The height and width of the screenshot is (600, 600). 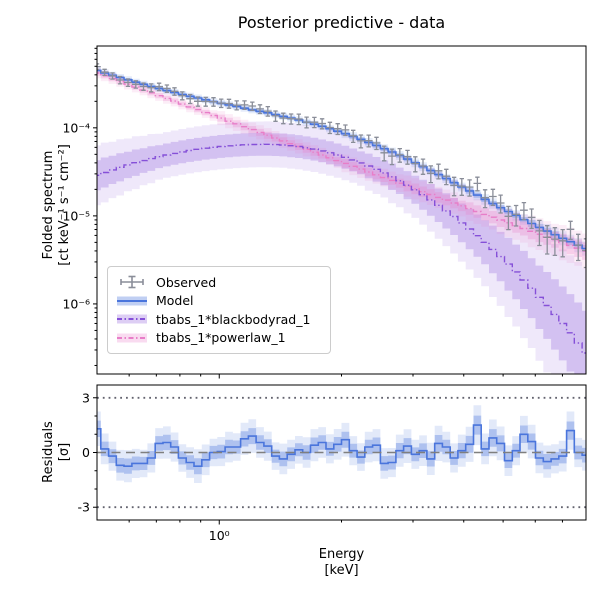 I want to click on legend-item-observed: Observed, so click(x=219, y=282).